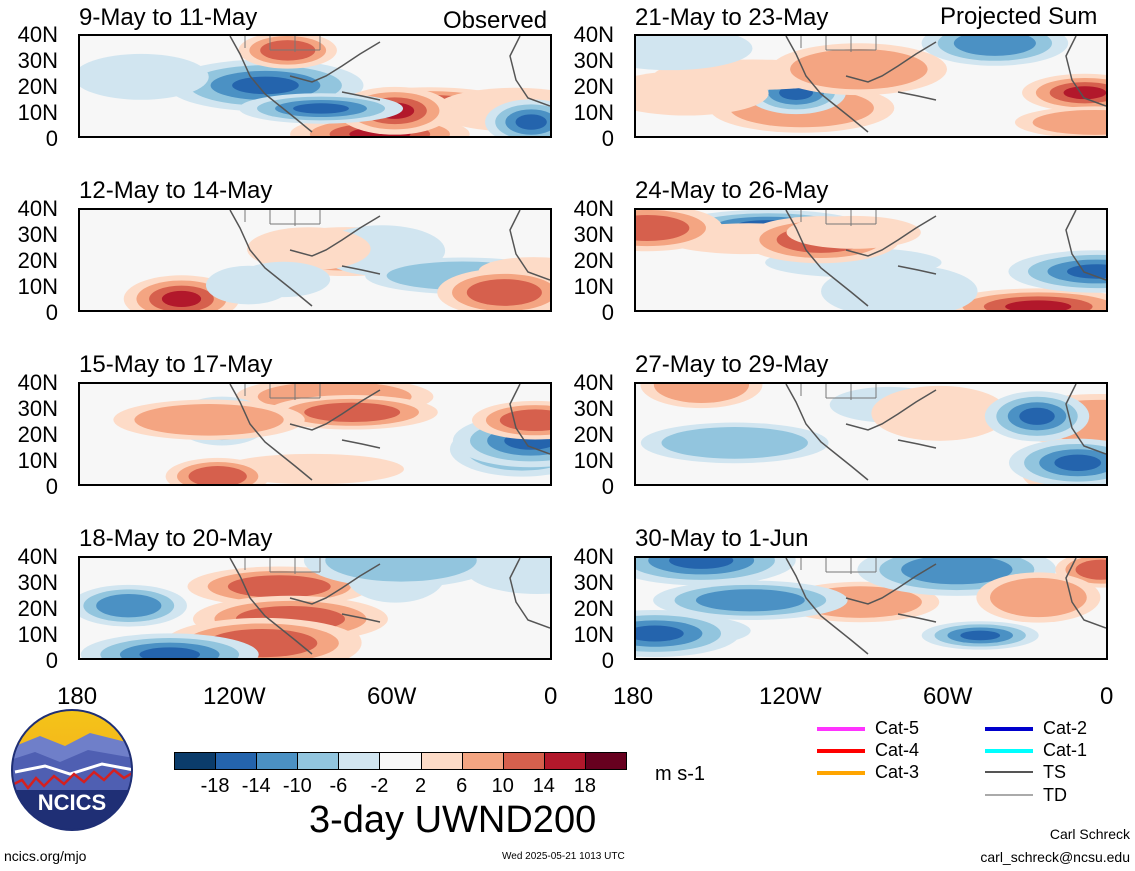 The height and width of the screenshot is (871, 1135). Describe the element at coordinates (1055, 772) in the screenshot. I see `legend-label: TS` at that location.